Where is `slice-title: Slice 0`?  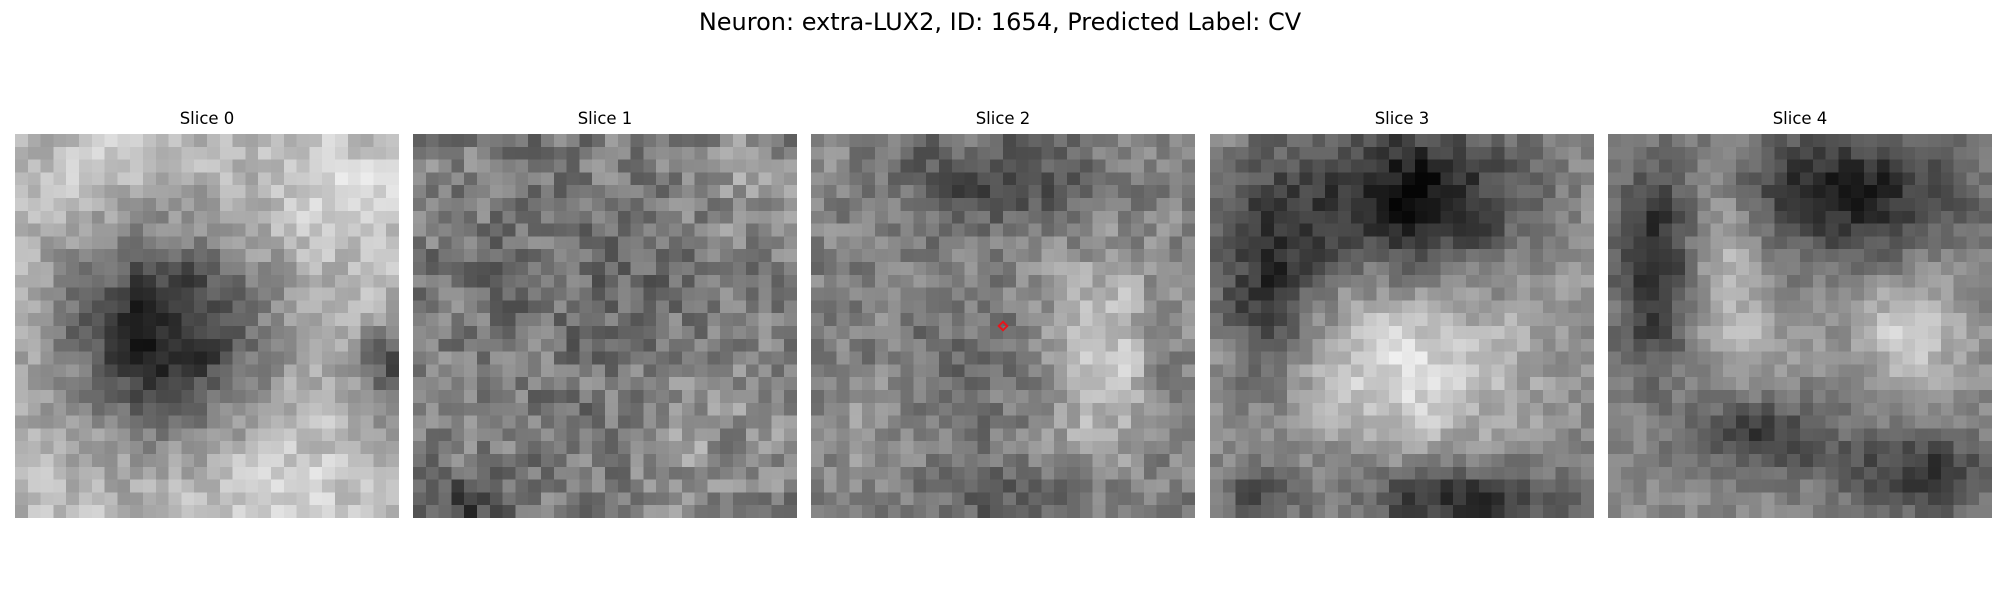
slice-title: Slice 0 is located at coordinates (207, 118).